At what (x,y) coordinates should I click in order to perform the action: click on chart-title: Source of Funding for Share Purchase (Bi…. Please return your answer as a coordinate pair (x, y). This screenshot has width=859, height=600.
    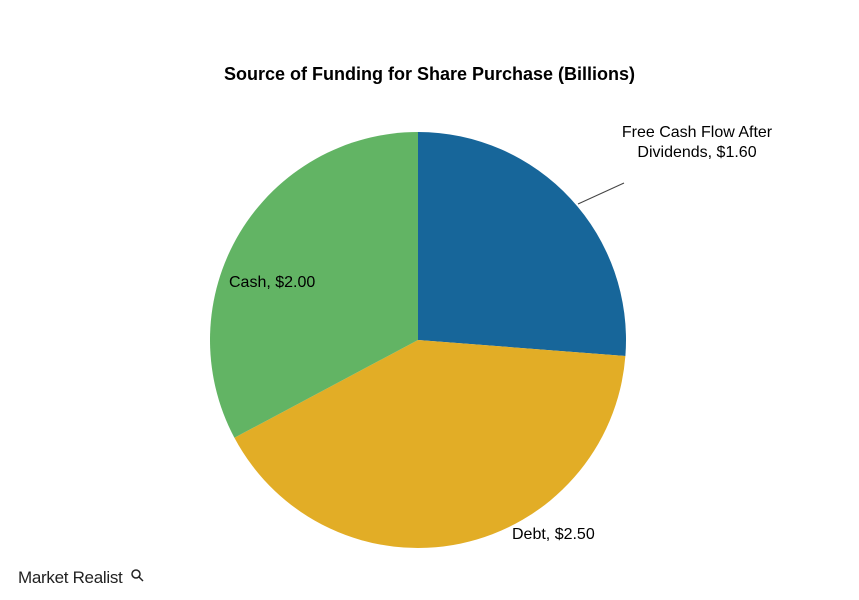
    Looking at the image, I should click on (429, 74).